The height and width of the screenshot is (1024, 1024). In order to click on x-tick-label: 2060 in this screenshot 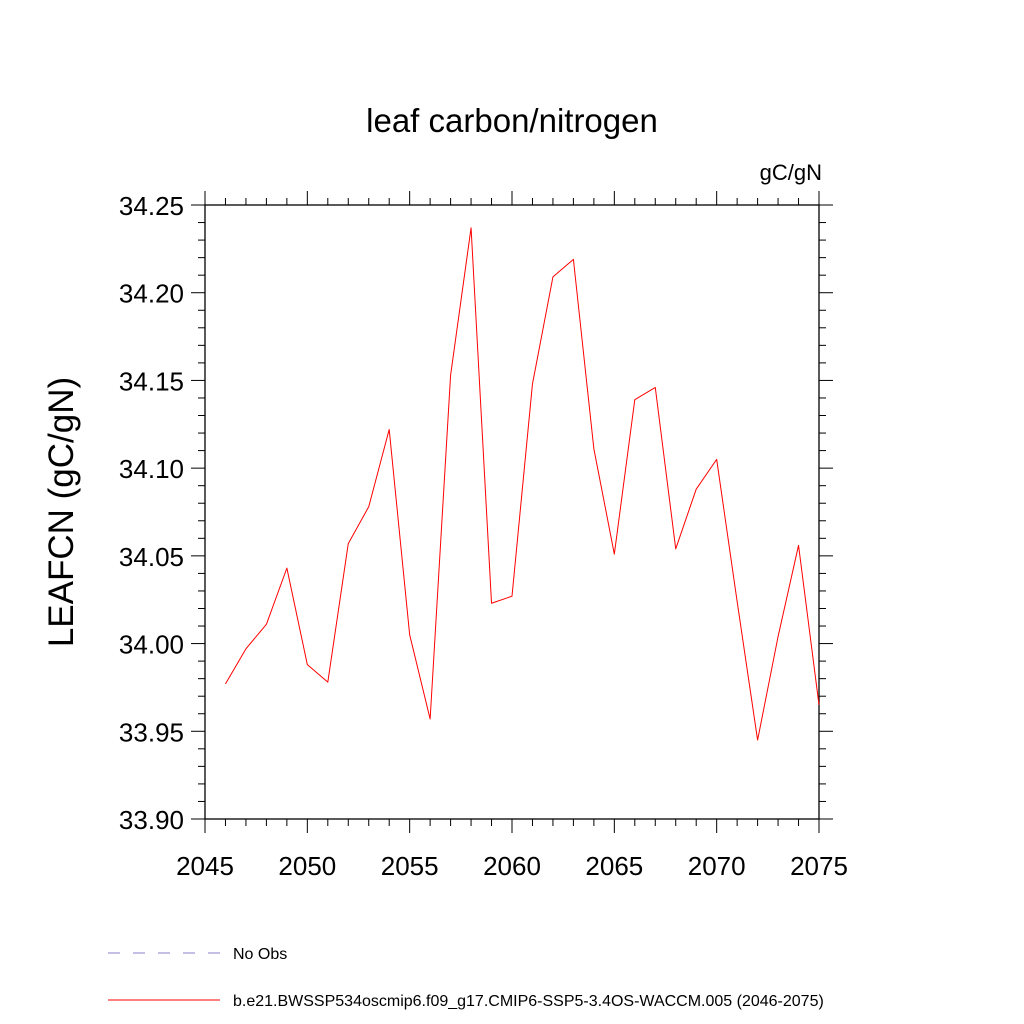, I will do `click(512, 866)`.